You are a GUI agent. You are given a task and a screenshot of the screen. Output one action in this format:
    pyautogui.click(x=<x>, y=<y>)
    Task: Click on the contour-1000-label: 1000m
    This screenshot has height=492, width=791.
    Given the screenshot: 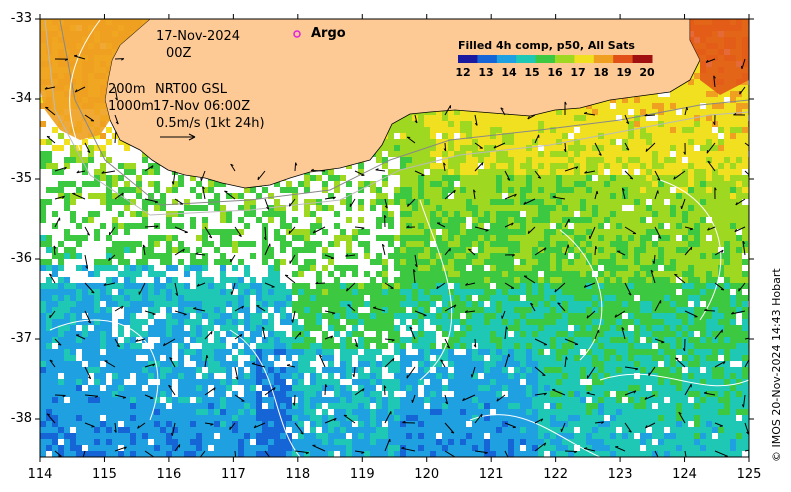 What is the action you would take?
    pyautogui.click(x=131, y=106)
    